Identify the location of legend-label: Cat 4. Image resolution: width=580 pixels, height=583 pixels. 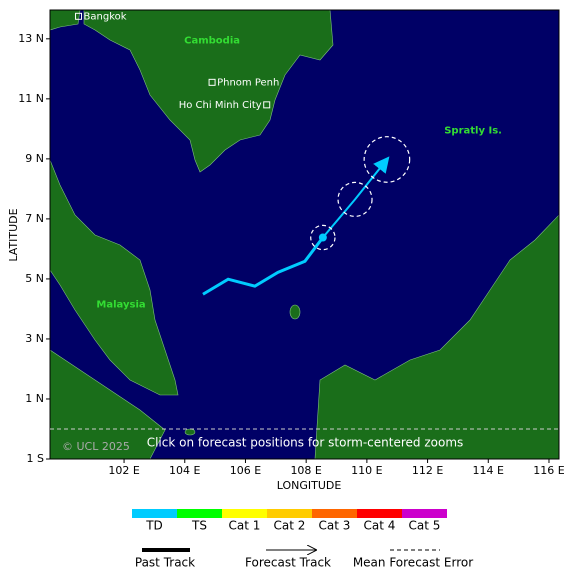
(380, 526).